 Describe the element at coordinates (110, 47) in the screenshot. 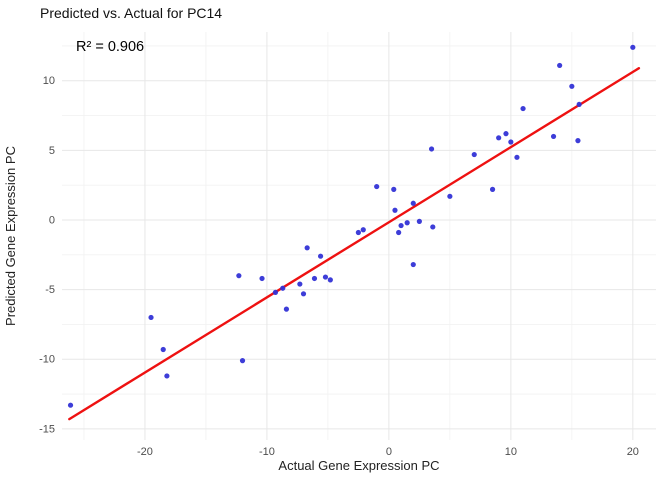

I see `r-squared-annotation: R² = 0.906` at that location.